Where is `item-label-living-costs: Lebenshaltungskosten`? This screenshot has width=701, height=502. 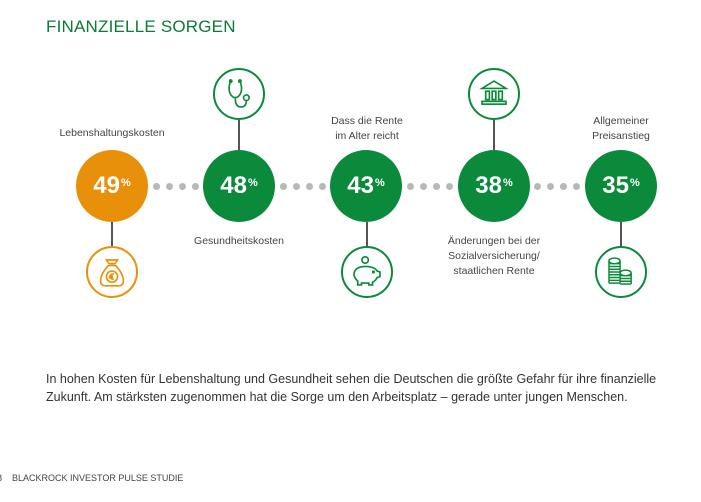
item-label-living-costs: Lebenshaltungskosten is located at coordinates (112, 133).